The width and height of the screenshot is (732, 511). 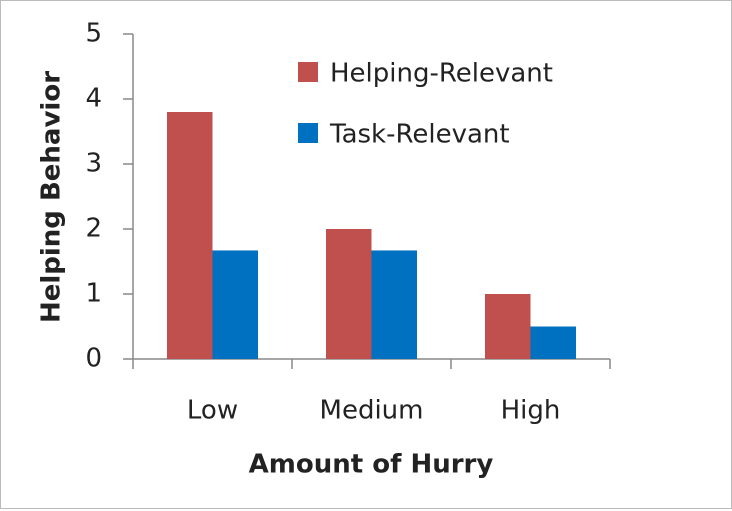 What do you see at coordinates (93, 229) in the screenshot?
I see `y-tick-label: 2` at bounding box center [93, 229].